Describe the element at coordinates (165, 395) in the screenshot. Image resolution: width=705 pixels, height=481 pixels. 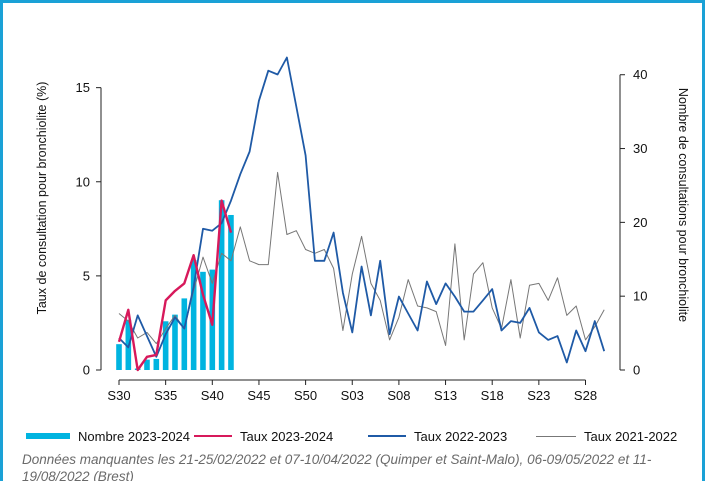
I see `x-axis-tick-label: S35` at that location.